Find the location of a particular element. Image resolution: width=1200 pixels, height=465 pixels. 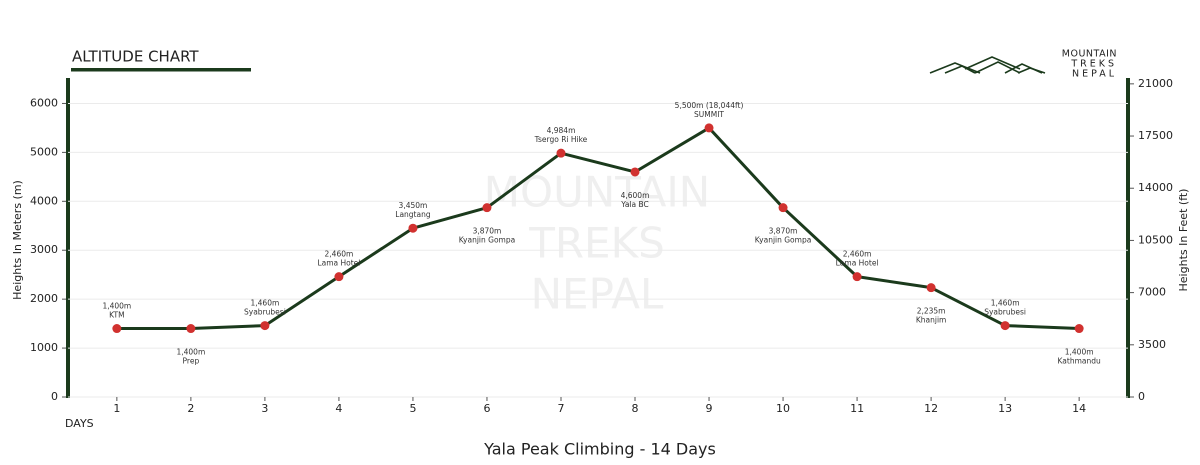

y2-tick-label: 17500 is located at coordinates (1155, 135).